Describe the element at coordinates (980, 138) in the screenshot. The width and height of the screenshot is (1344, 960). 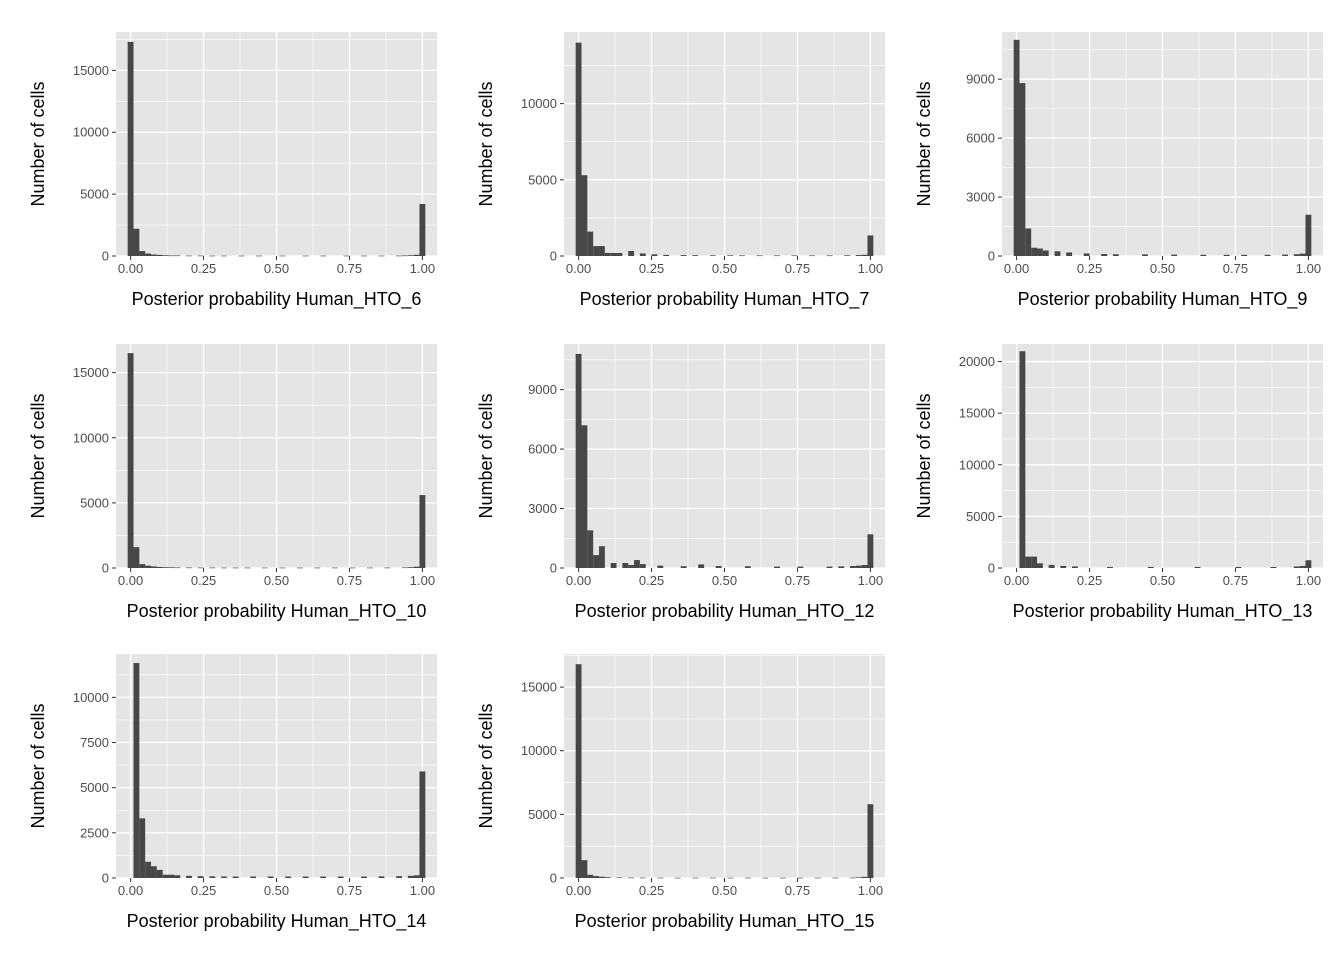
I see `y-tick-label: 6000` at that location.